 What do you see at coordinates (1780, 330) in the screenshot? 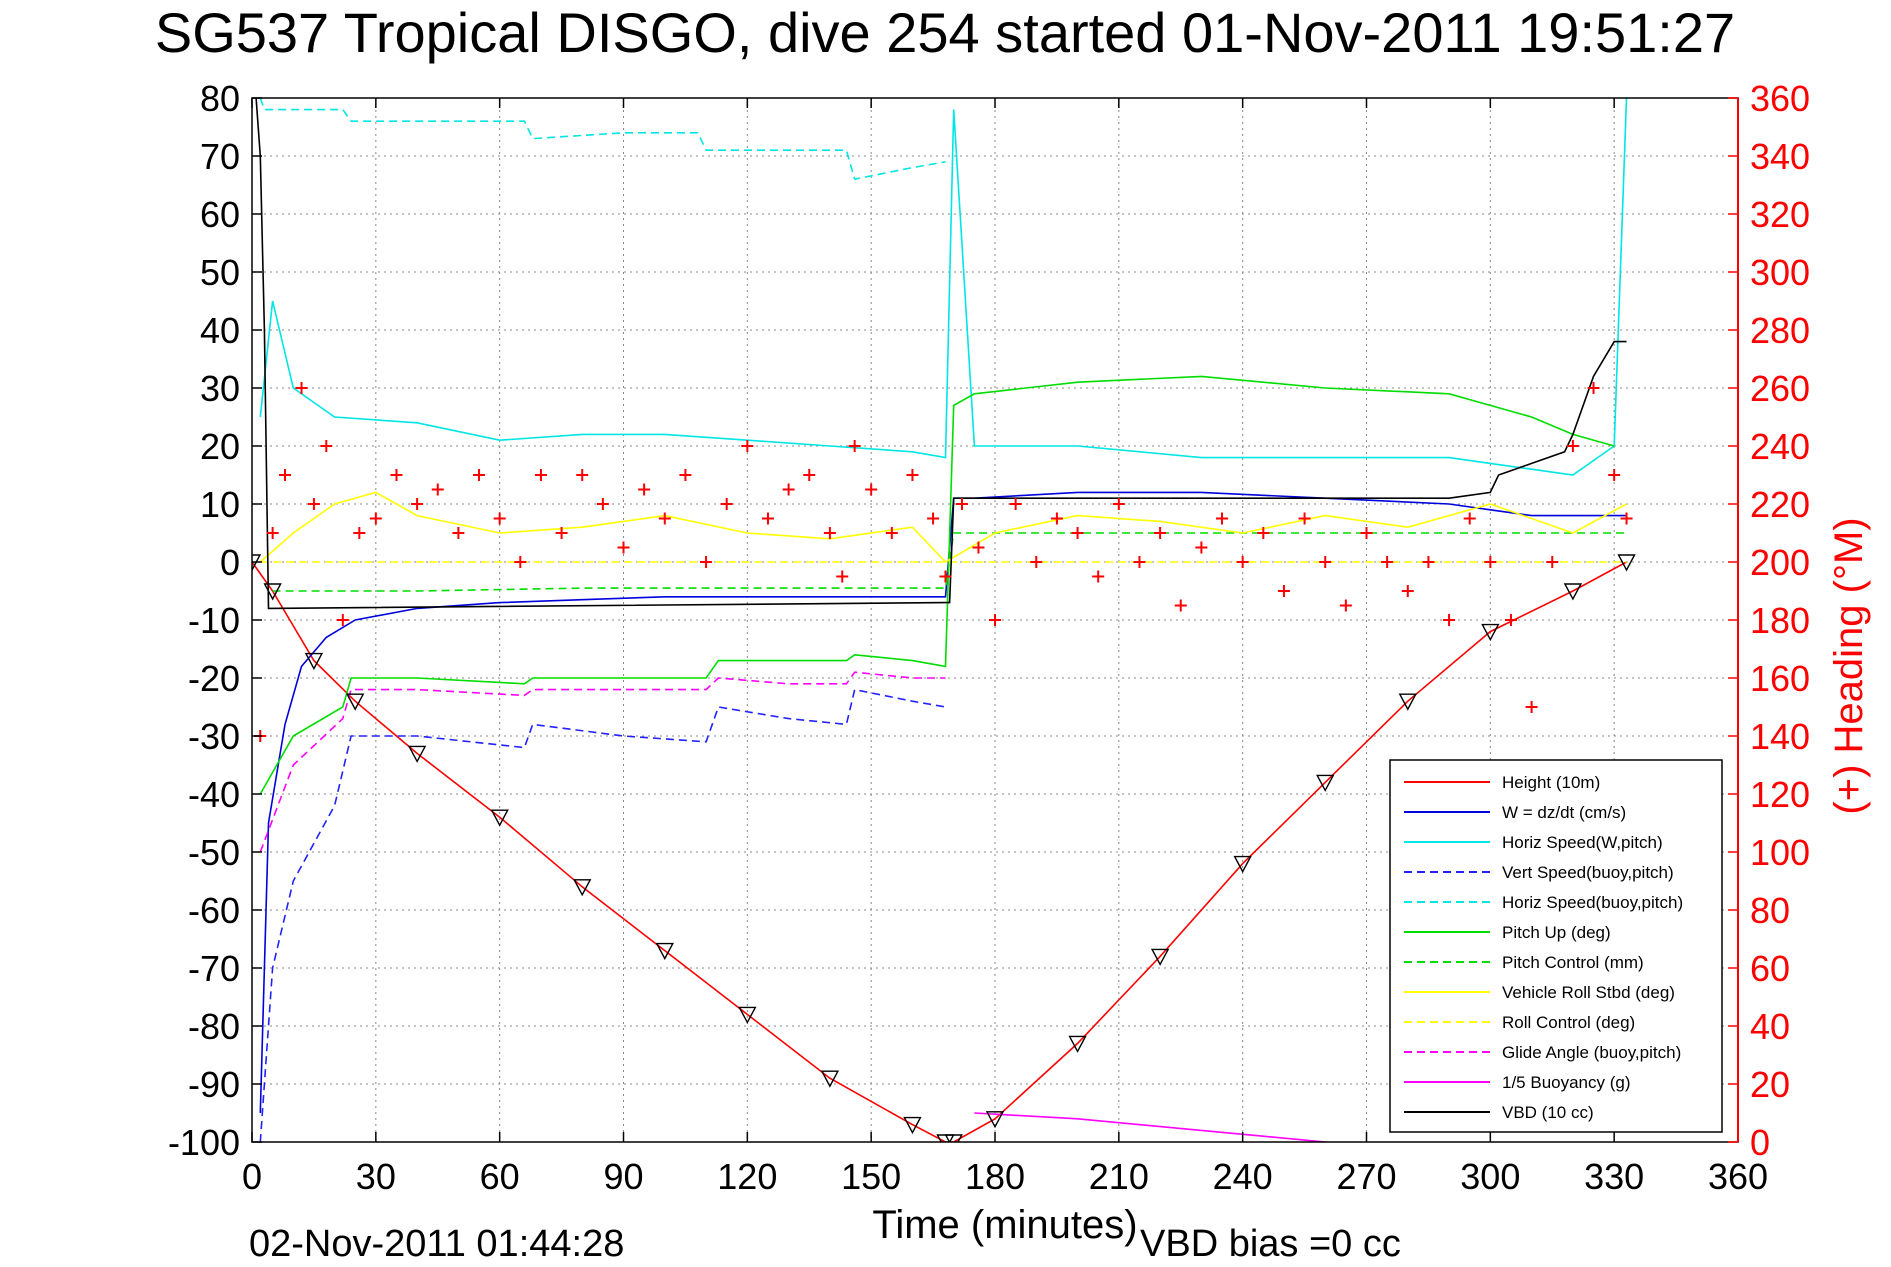
I see `y2-tick-label: 280` at bounding box center [1780, 330].